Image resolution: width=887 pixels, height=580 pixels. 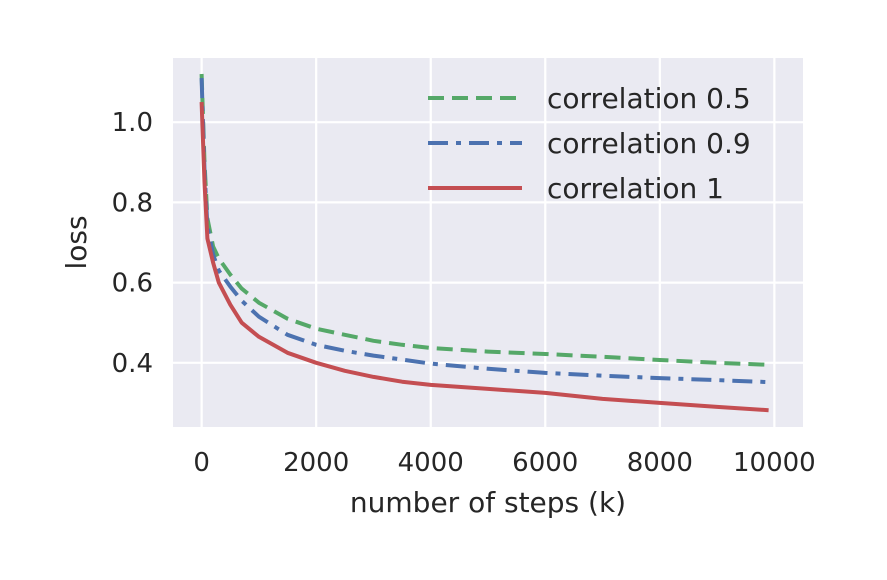 What do you see at coordinates (488, 502) in the screenshot?
I see `x-axis-title: number of steps (k)` at bounding box center [488, 502].